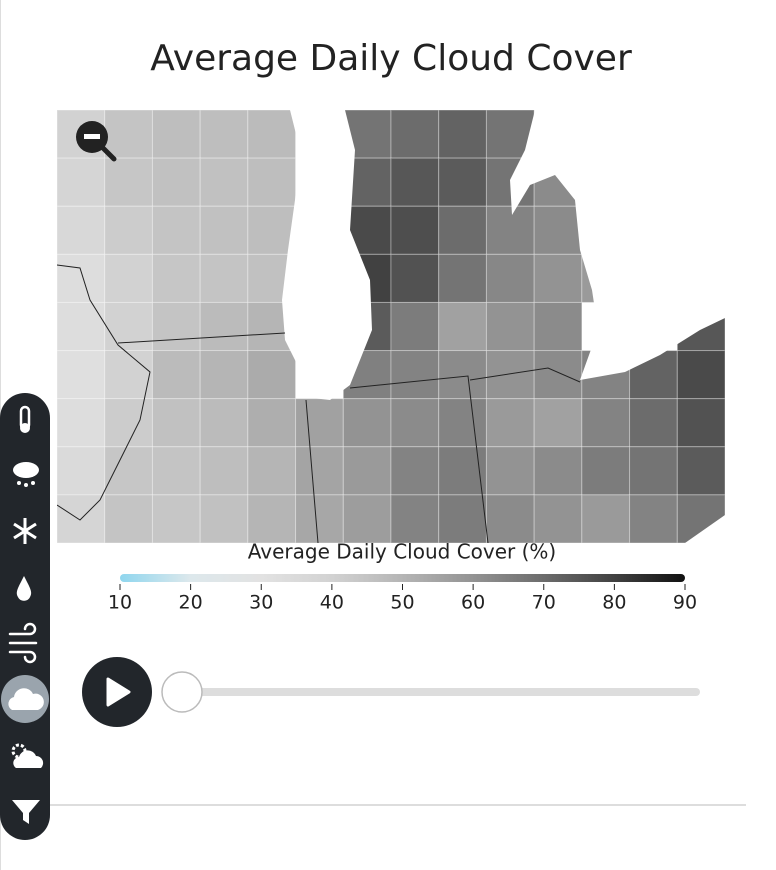 This screenshot has height=870, width=776. I want to click on sidebar, so click(25, 616).